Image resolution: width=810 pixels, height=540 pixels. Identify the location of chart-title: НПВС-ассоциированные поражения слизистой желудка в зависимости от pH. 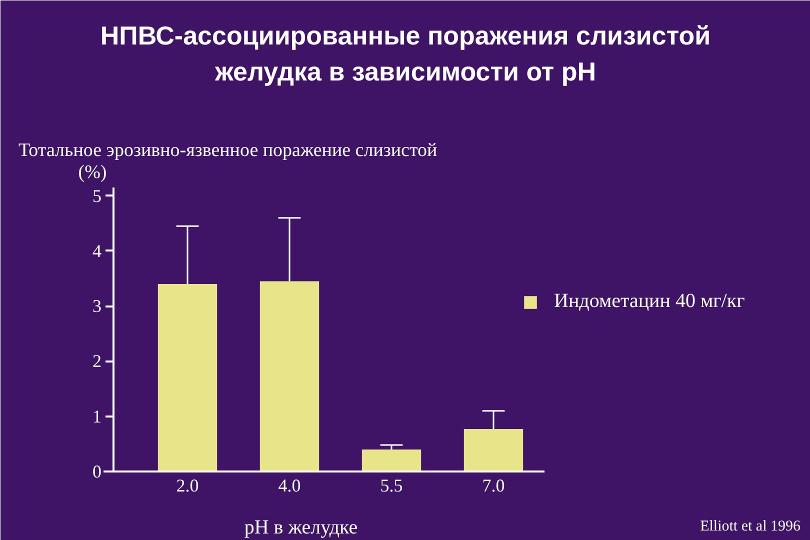
(405, 53).